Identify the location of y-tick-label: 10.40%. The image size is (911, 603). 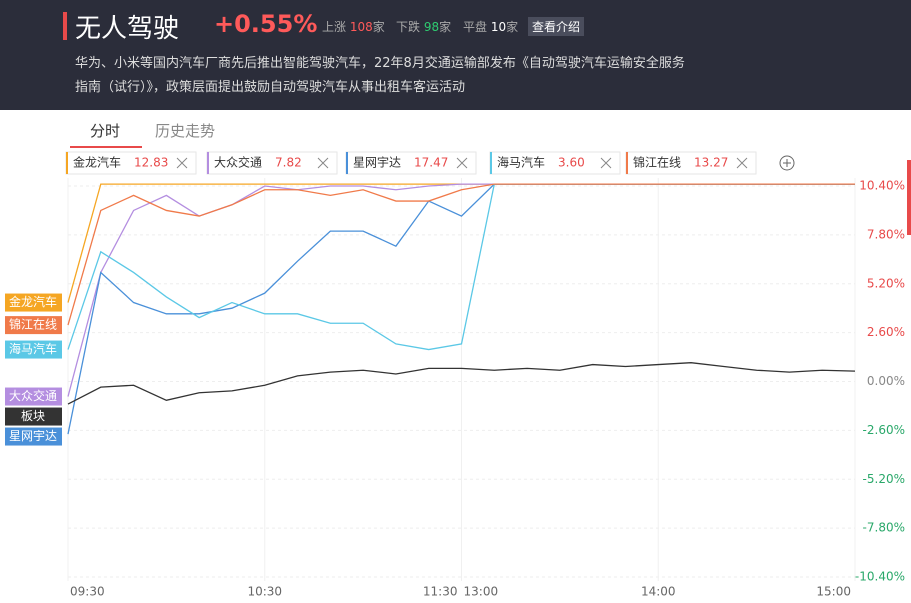
(882, 186).